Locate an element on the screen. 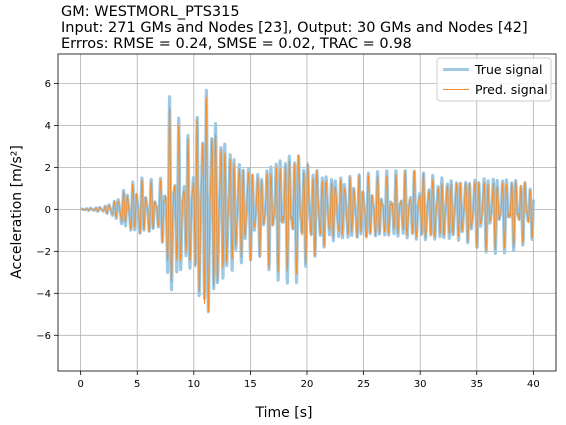  x-tick-label: 40 is located at coordinates (533, 384).